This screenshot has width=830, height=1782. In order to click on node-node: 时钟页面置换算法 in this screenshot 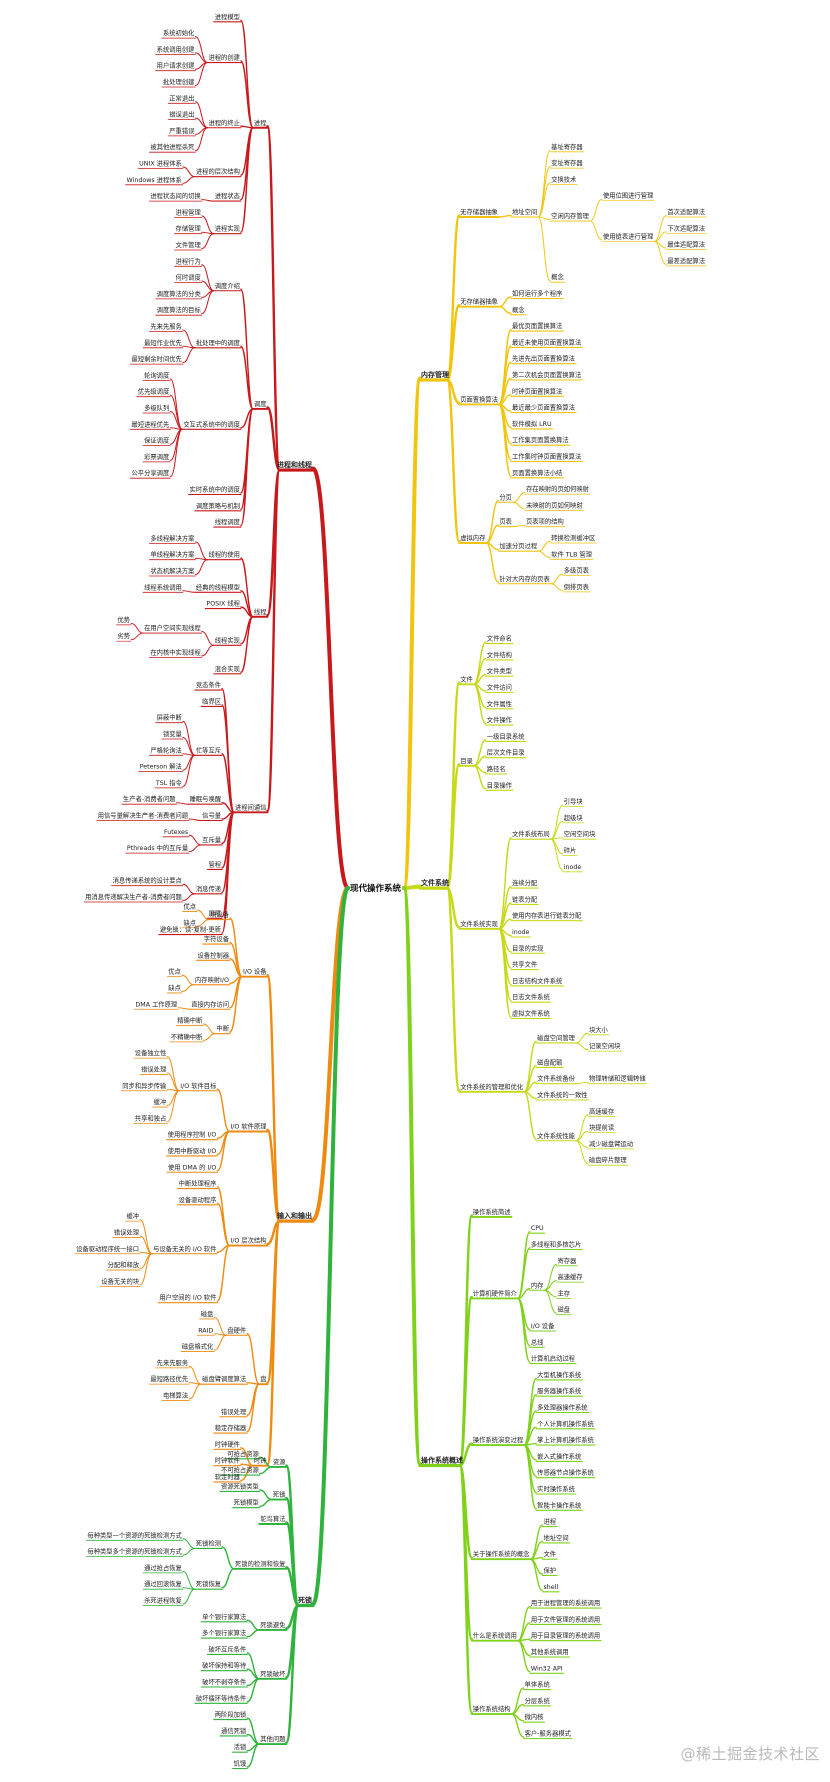, I will do `click(537, 390)`.